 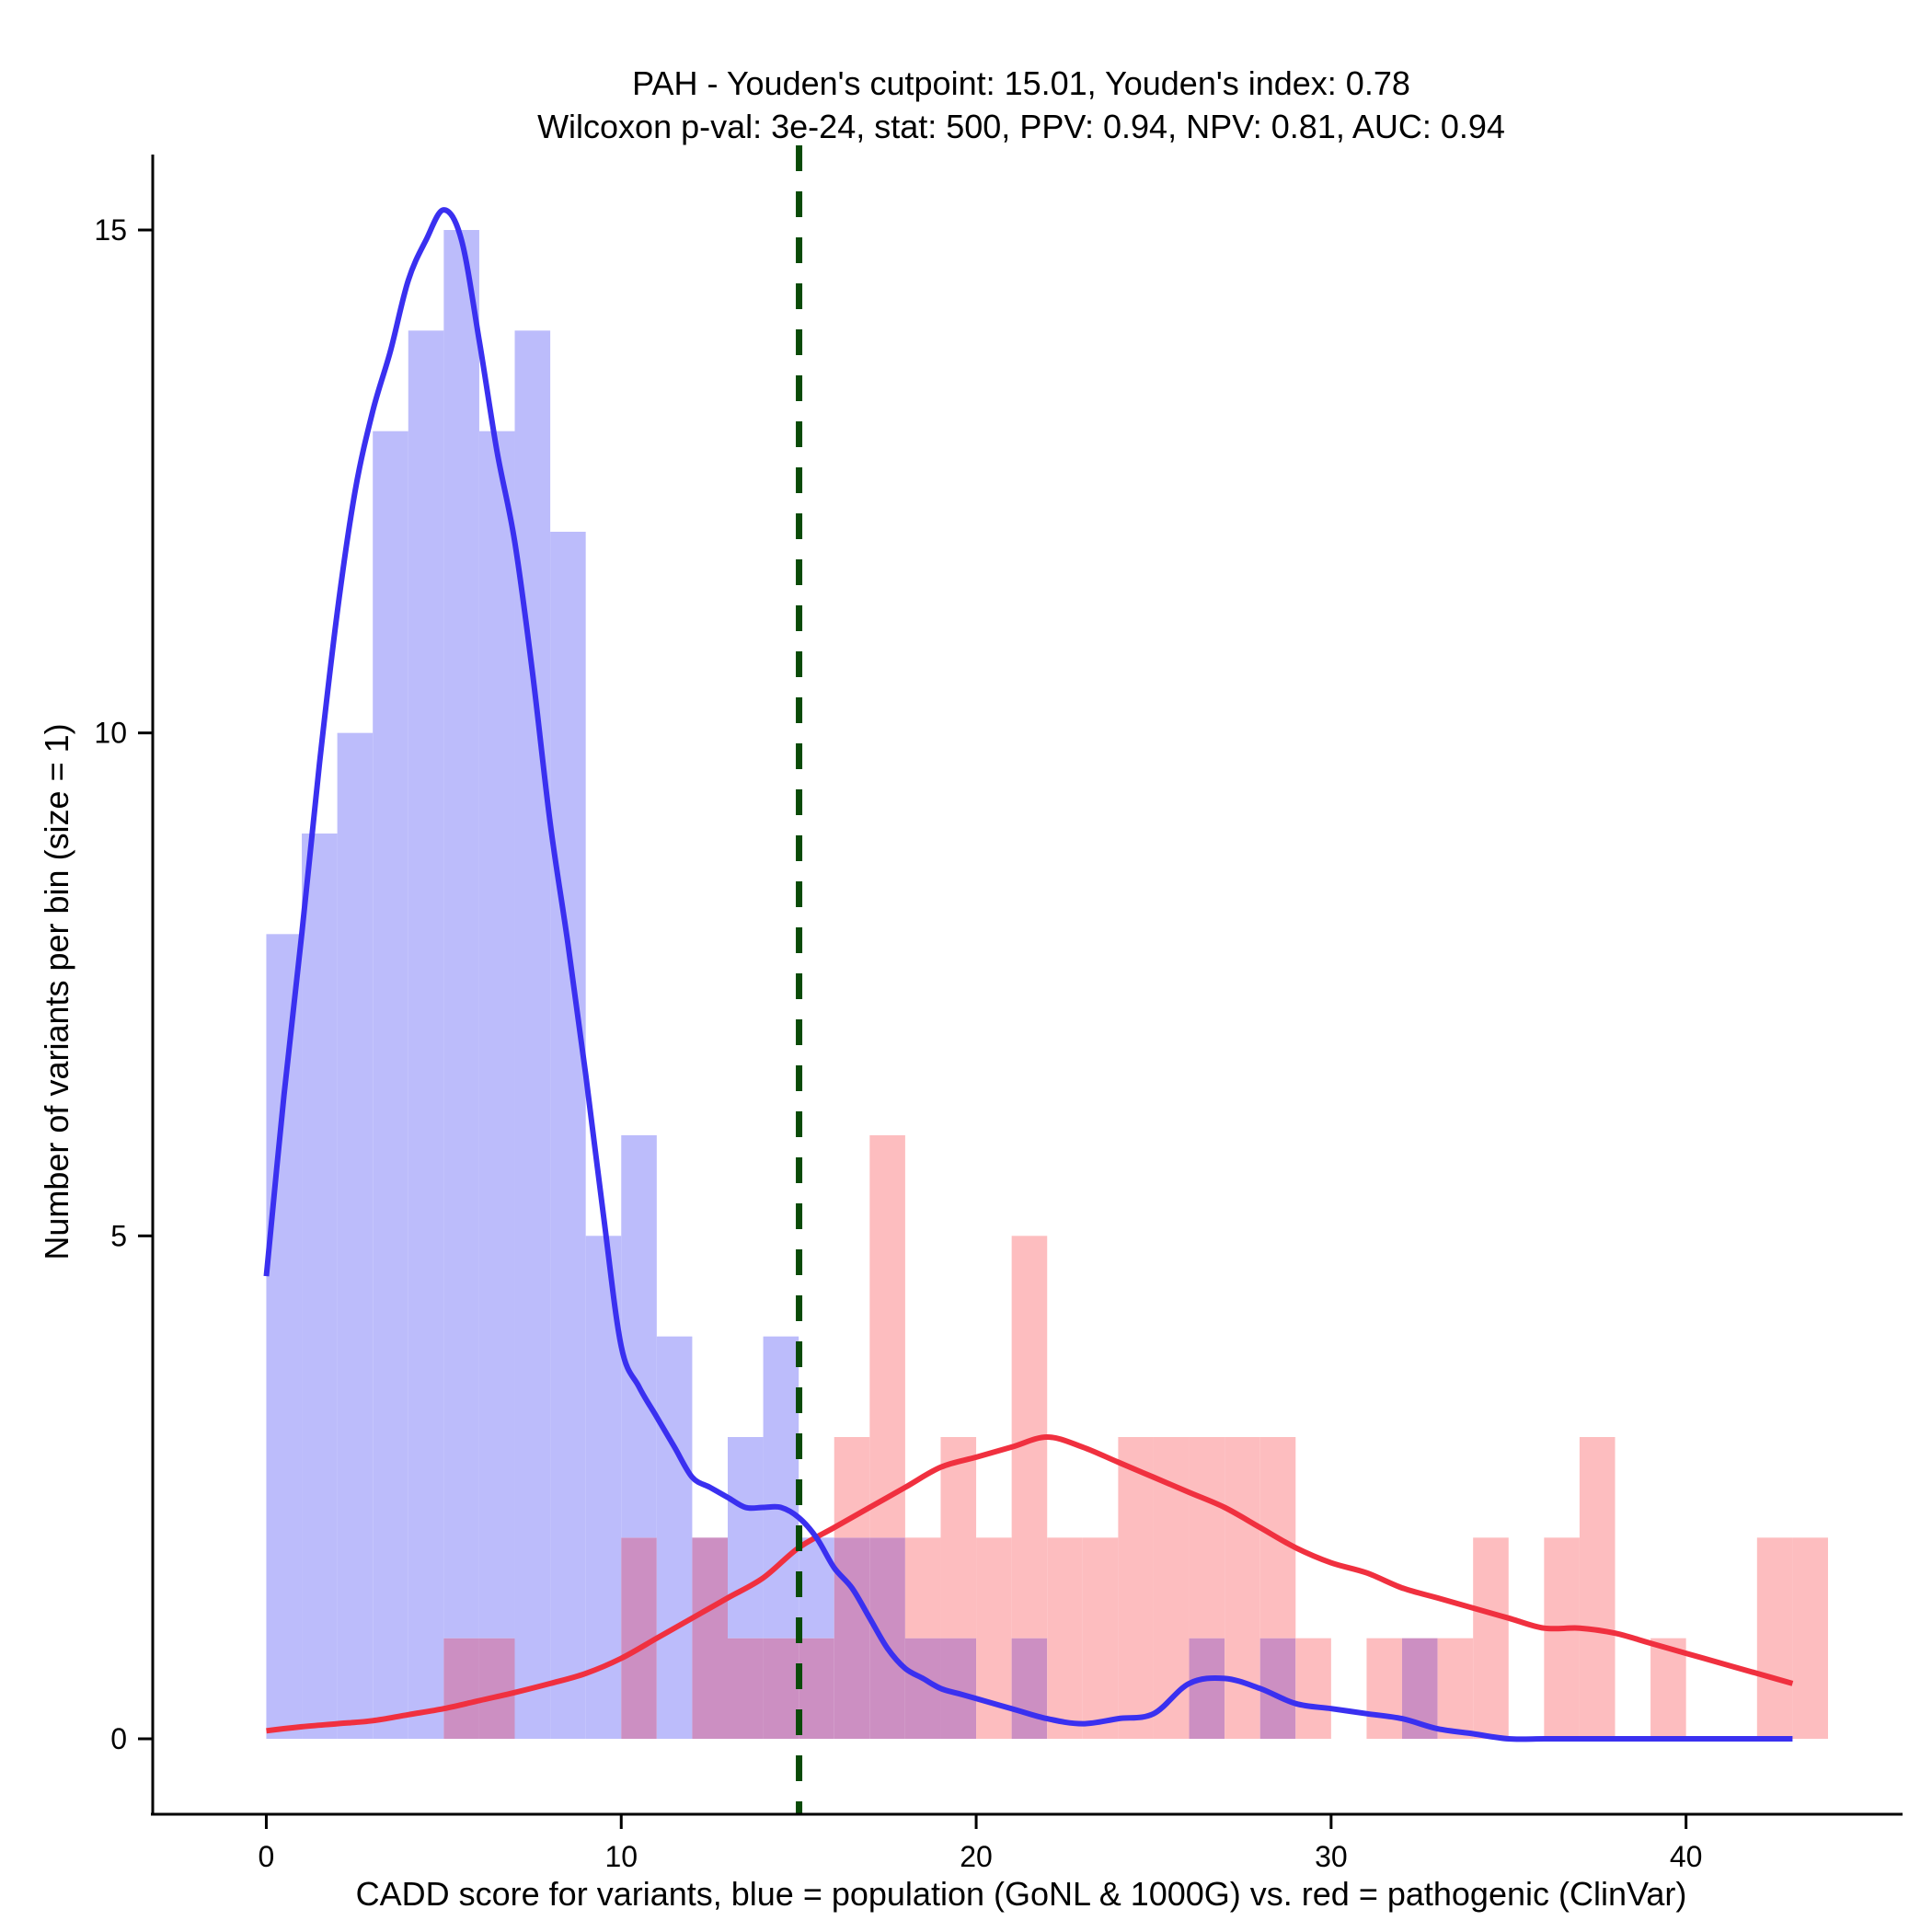 I want to click on y-tick-label-0: 0, so click(x=118, y=1738).